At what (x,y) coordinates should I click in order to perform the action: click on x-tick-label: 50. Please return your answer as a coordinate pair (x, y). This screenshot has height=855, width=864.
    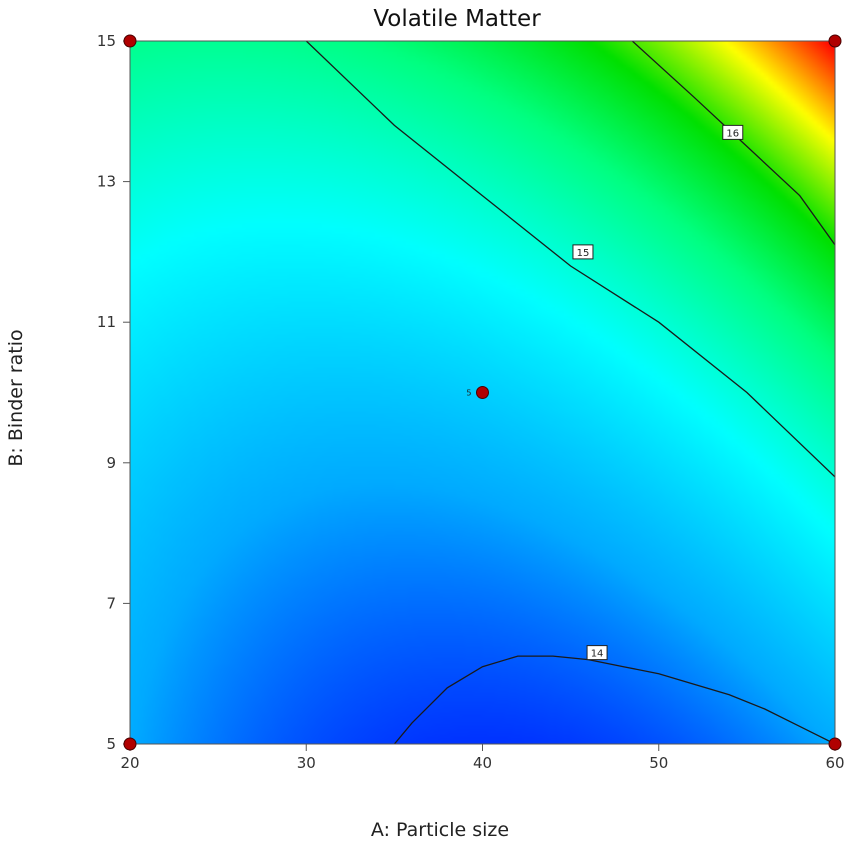
    Looking at the image, I should click on (658, 763).